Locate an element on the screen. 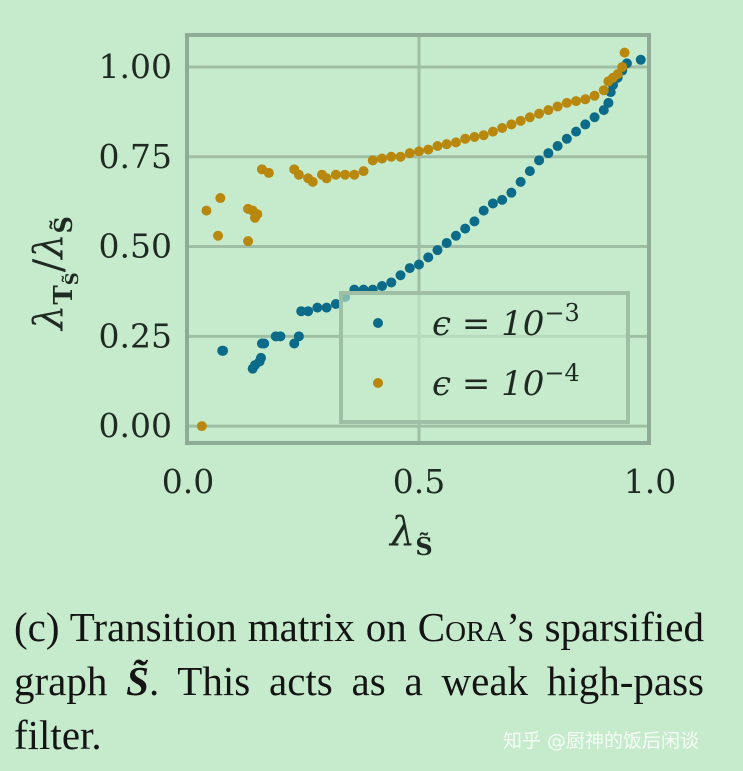 The width and height of the screenshot is (743, 771). legend-box is located at coordinates (484, 357).